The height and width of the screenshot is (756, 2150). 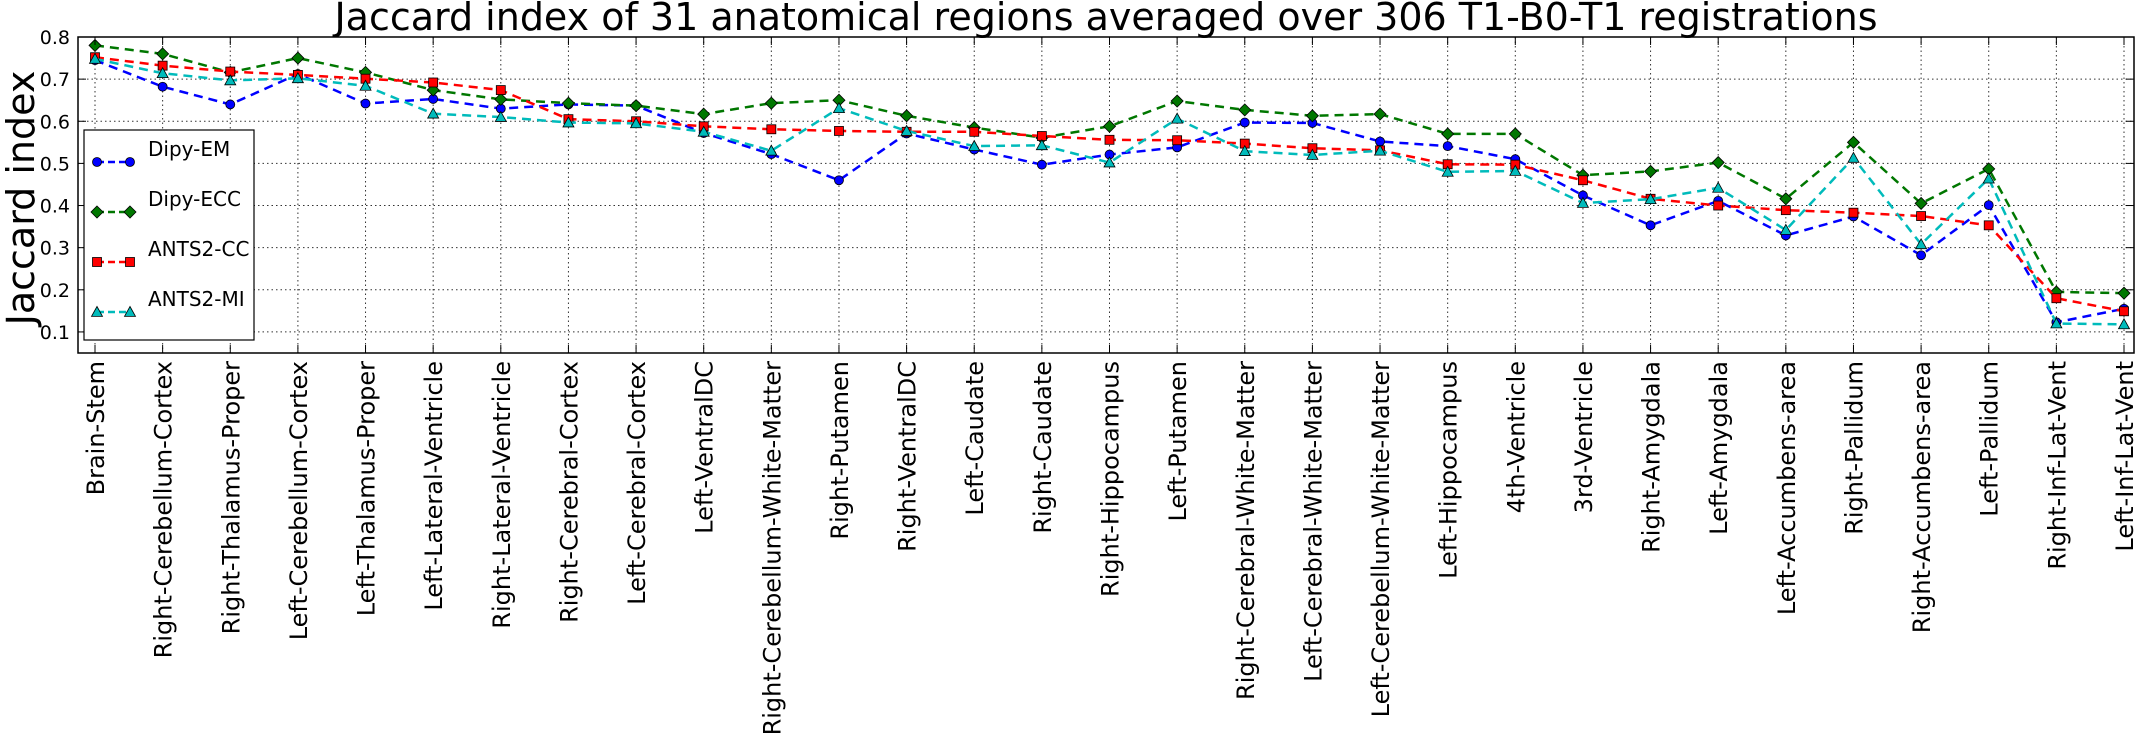 I want to click on legend-label-ants2-mi: ANTS2-MI, so click(x=196, y=299).